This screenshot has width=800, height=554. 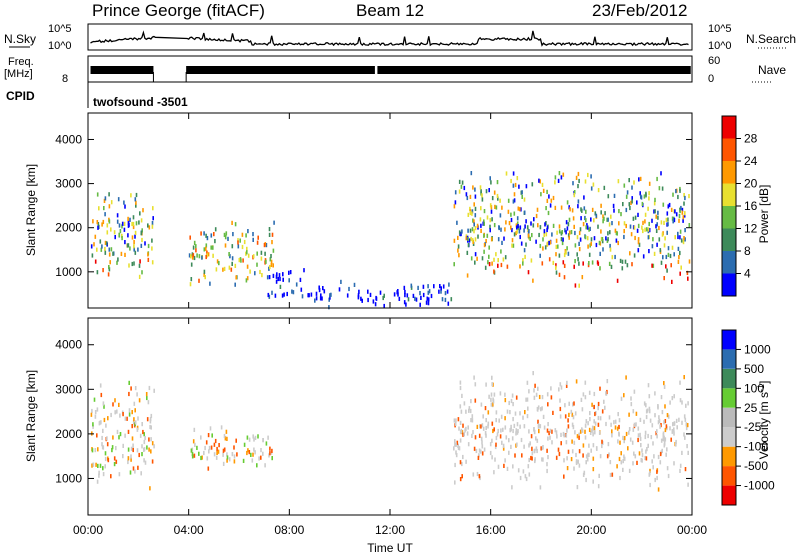 I want to click on nsky-trace, so click(x=389, y=38).